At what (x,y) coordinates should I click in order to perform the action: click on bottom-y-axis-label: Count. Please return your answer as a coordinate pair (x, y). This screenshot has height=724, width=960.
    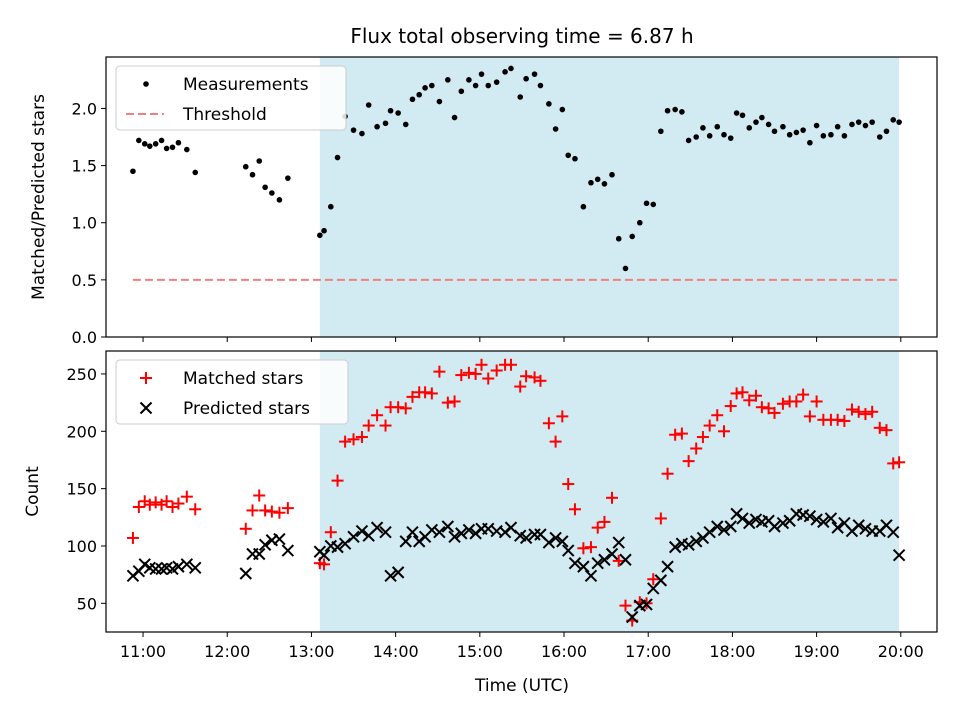
    Looking at the image, I should click on (33, 491).